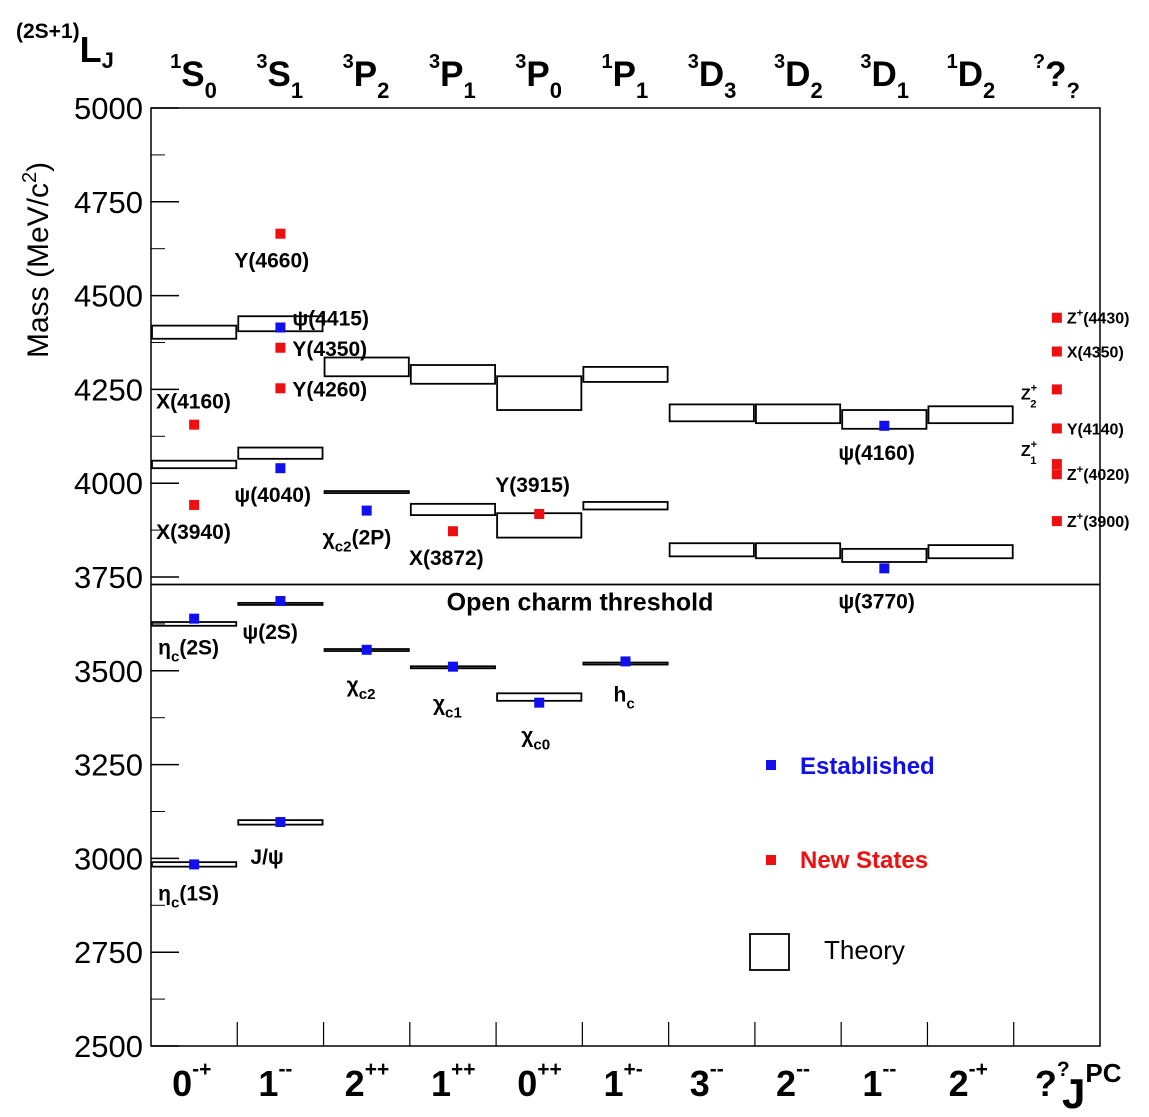 The height and width of the screenshot is (1117, 1149). I want to click on data-label: ψ(4160), so click(876, 453).